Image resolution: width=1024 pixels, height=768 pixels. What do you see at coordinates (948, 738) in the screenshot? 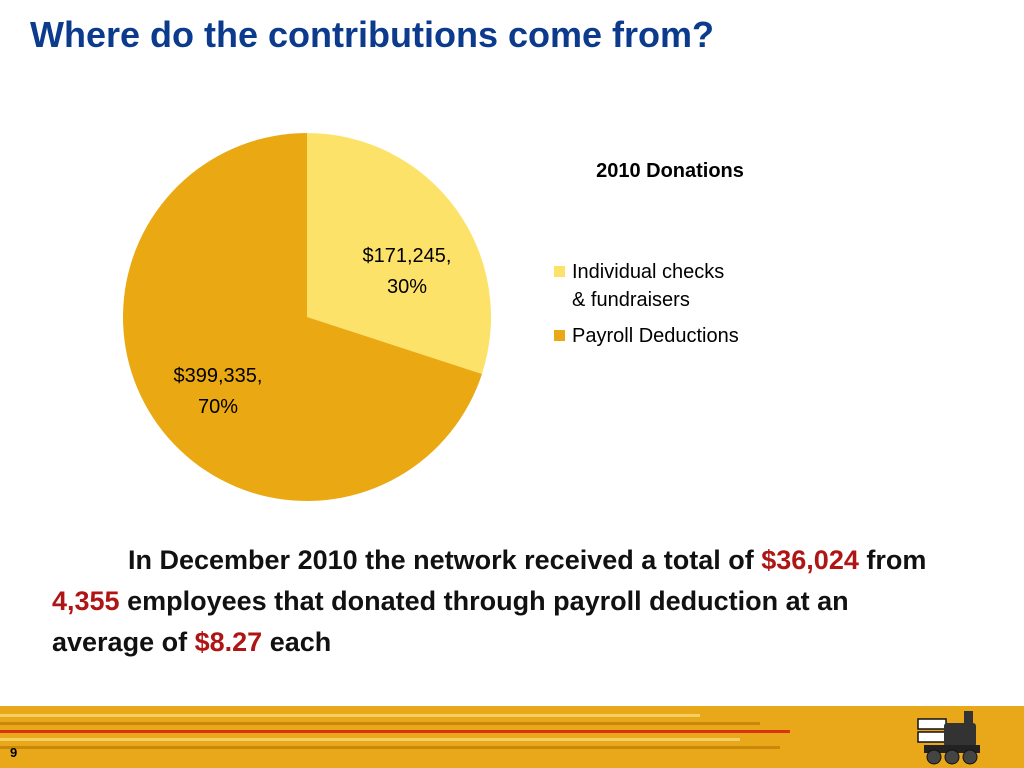
I see `train-logo-icon` at bounding box center [948, 738].